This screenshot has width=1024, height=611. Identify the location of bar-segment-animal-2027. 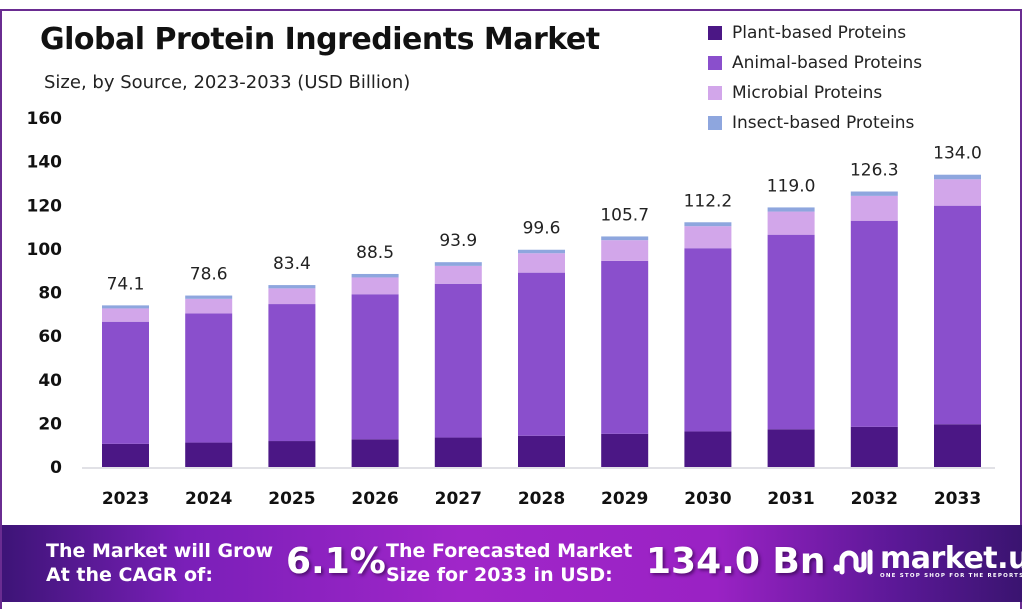
(458, 360).